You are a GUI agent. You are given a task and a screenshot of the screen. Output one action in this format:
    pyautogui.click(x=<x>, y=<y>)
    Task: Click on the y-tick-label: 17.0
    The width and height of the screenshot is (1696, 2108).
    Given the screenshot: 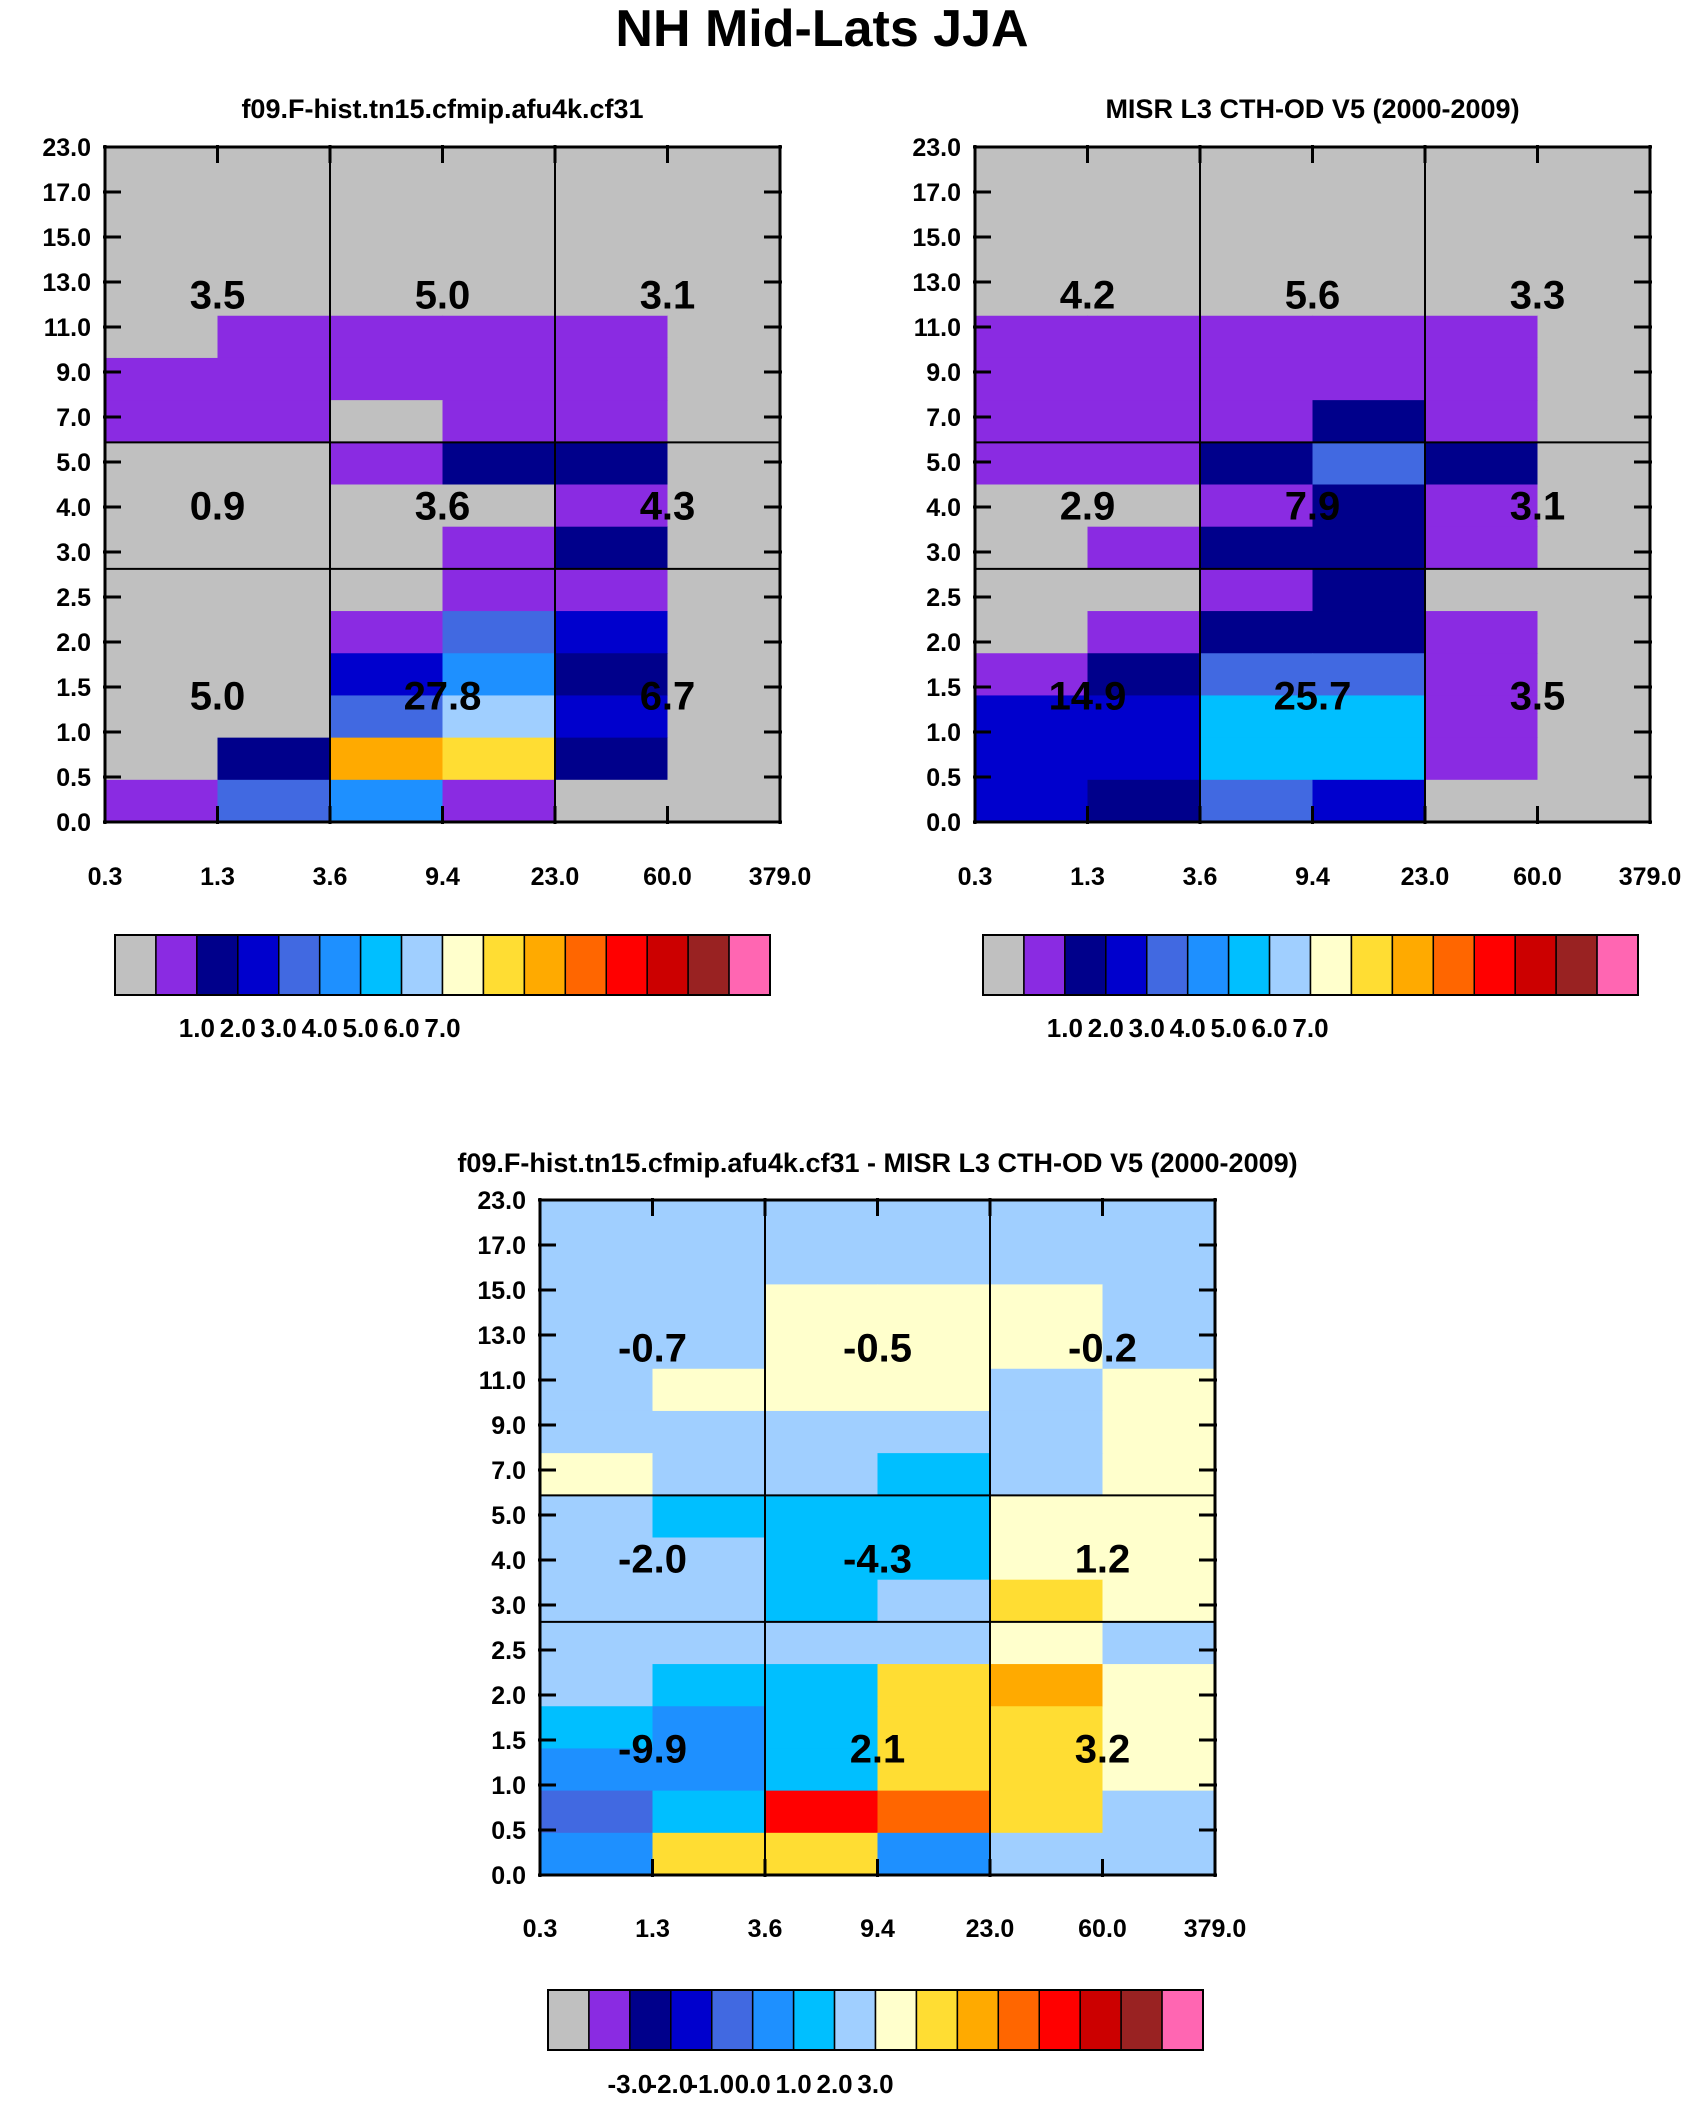 What is the action you would take?
    pyautogui.click(x=501, y=1246)
    